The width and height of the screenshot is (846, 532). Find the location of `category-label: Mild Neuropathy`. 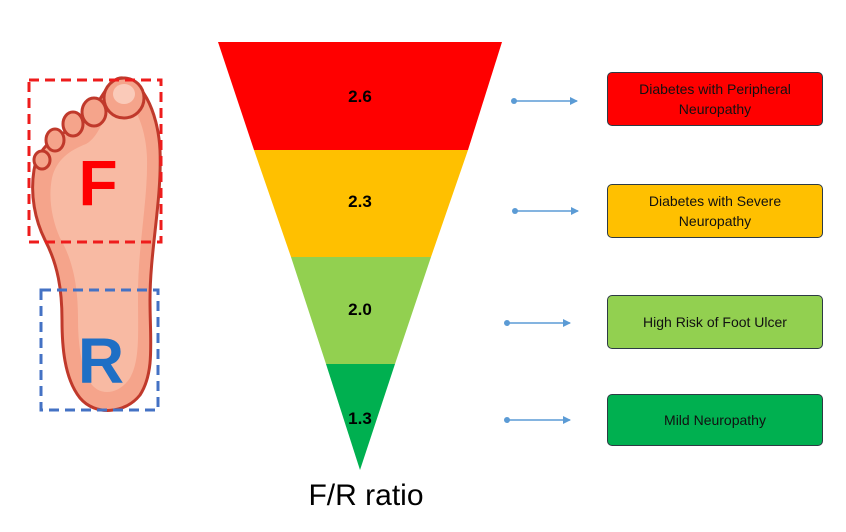

category-label: Mild Neuropathy is located at coordinates (715, 420).